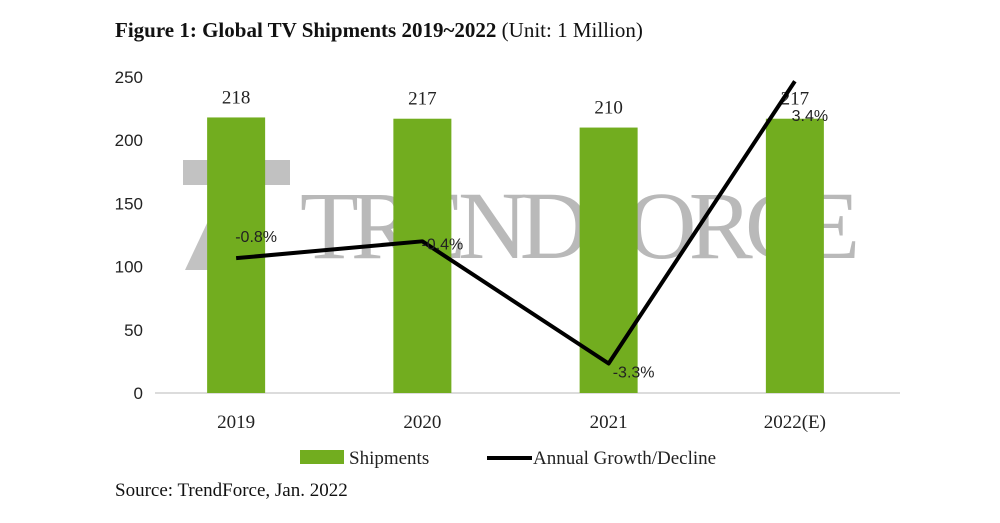  I want to click on growth-data-label: -0.4%, so click(442, 244).